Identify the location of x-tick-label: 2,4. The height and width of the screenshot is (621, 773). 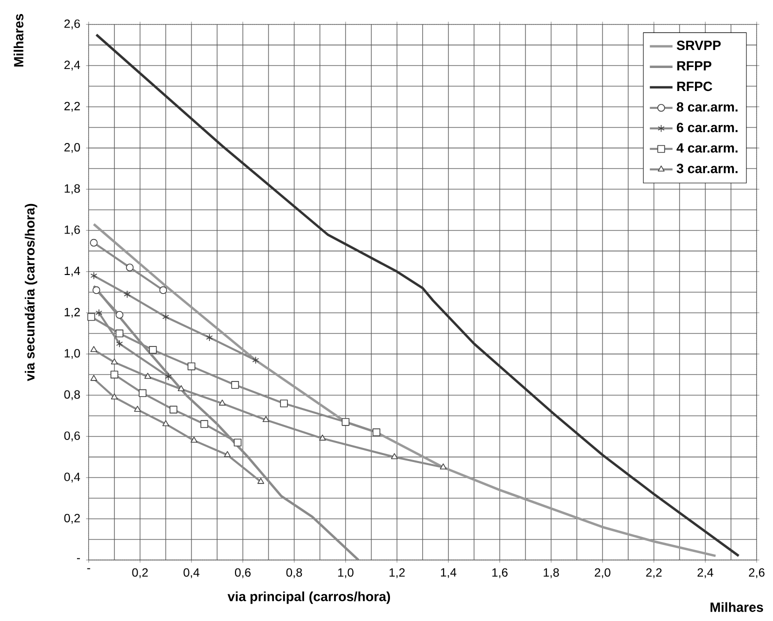
(706, 573).